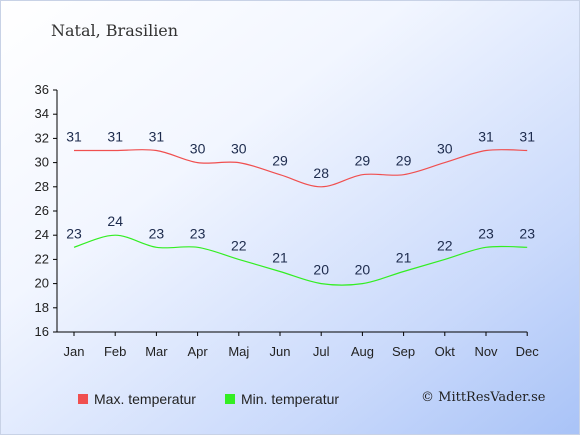 The image size is (580, 435). I want to click on y-tick-label: 30, so click(42, 162).